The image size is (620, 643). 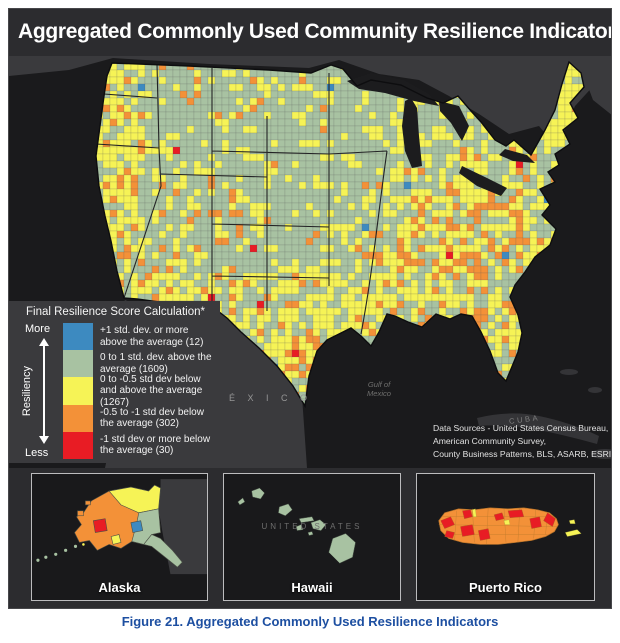 I want to click on alaska-label: Alaska, so click(x=119, y=587).